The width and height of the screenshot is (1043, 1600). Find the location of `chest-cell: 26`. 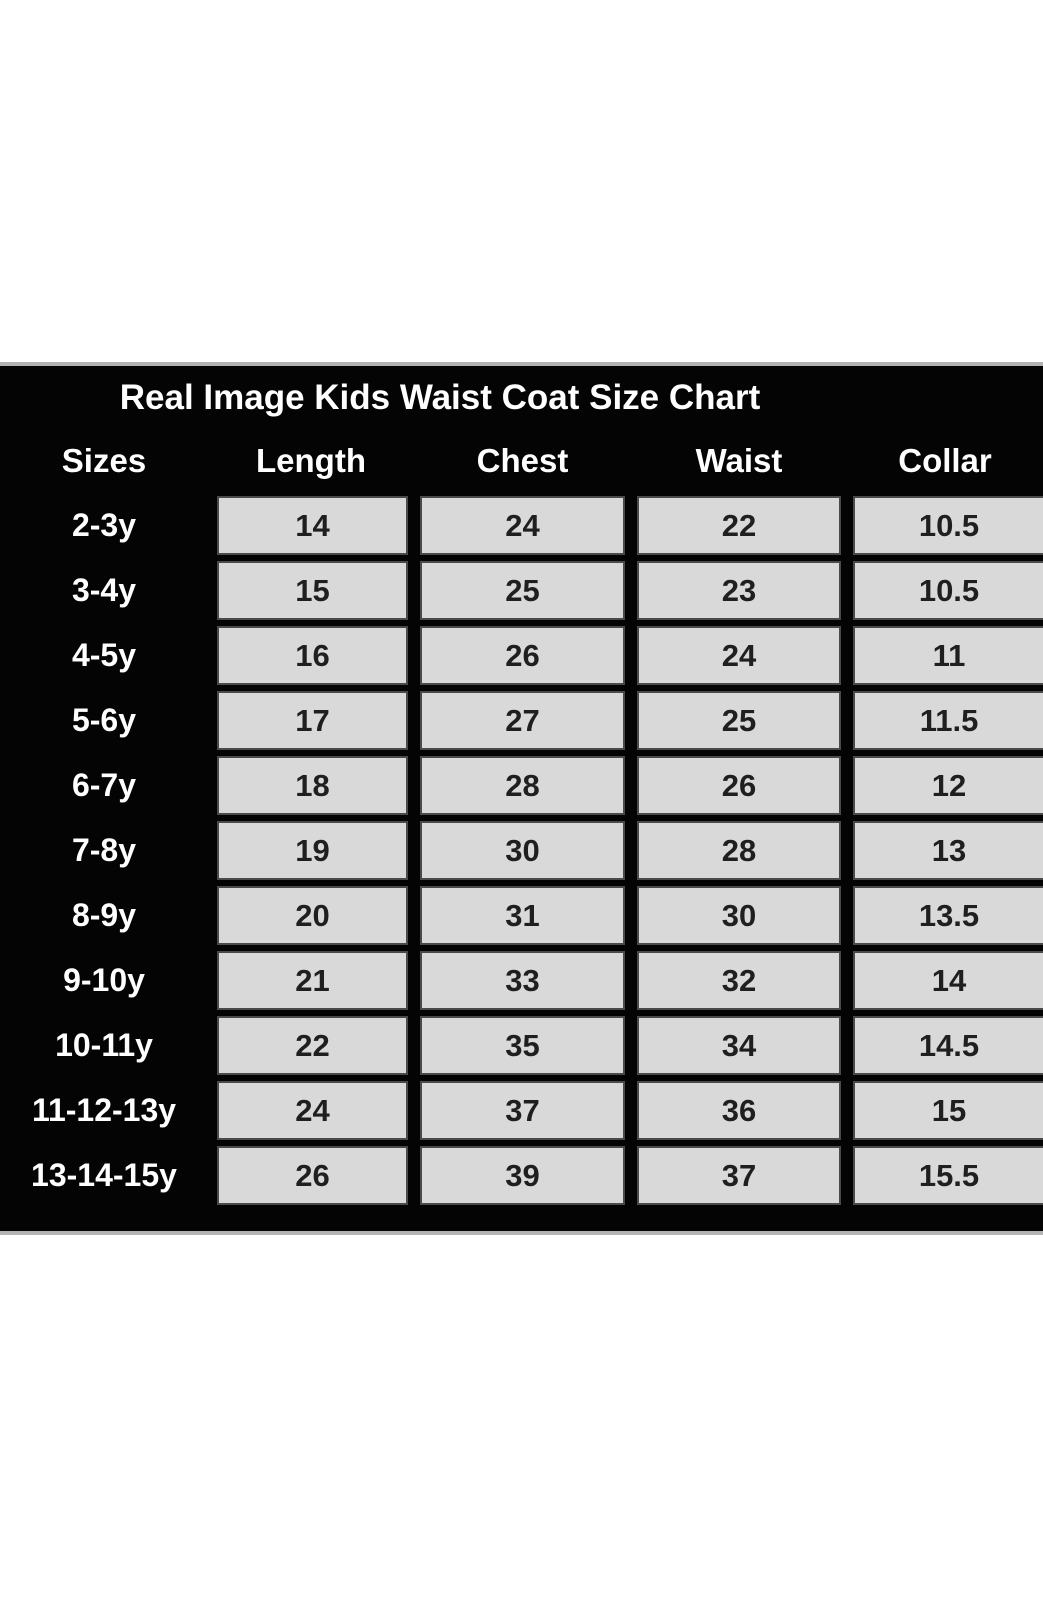

chest-cell: 26 is located at coordinates (522, 655).